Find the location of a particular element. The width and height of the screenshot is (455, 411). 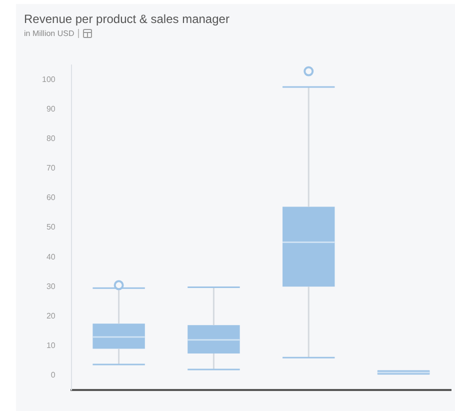

y-tick-label: 10 is located at coordinates (51, 345).